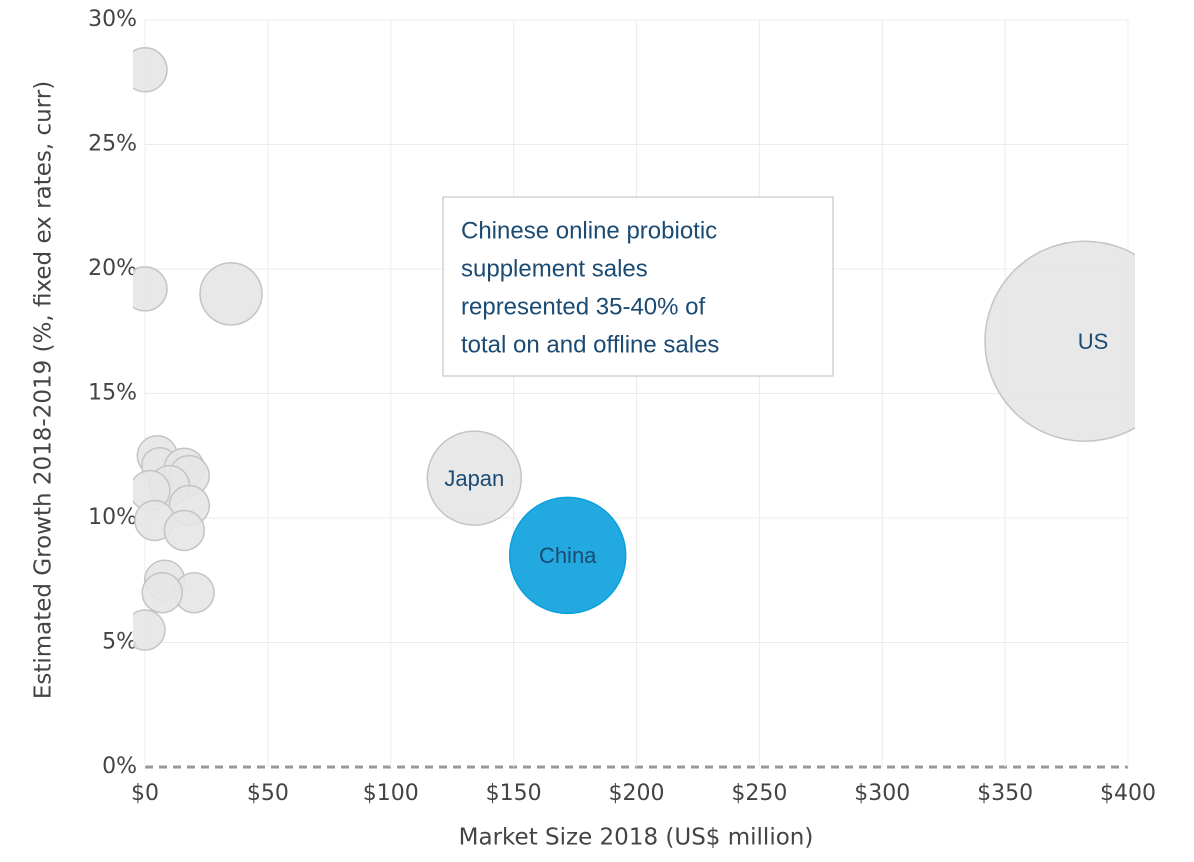 This screenshot has width=1194, height=862. I want to click on x-tick-label: $100, so click(391, 793).